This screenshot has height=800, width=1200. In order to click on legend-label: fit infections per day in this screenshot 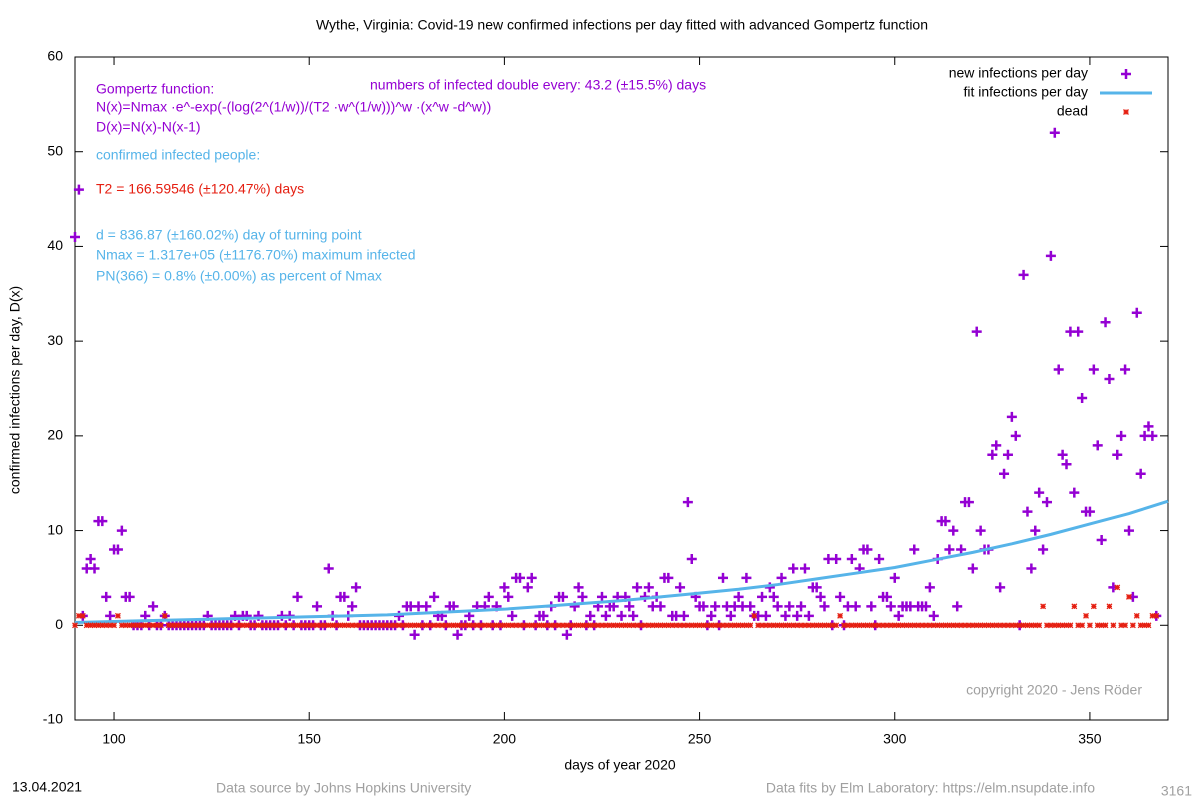, I will do `click(1025, 92)`.